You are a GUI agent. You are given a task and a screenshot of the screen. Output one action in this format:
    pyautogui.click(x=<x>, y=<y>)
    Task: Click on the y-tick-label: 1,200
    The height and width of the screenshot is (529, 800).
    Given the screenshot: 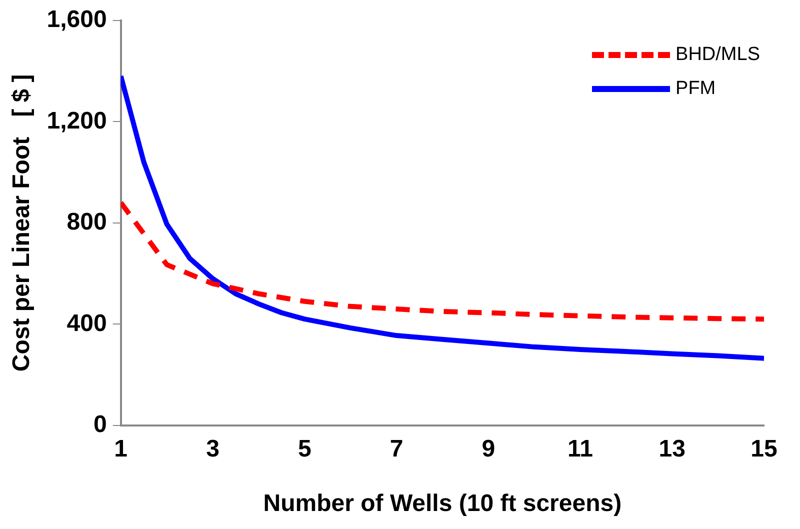 What is the action you would take?
    pyautogui.click(x=76, y=120)
    